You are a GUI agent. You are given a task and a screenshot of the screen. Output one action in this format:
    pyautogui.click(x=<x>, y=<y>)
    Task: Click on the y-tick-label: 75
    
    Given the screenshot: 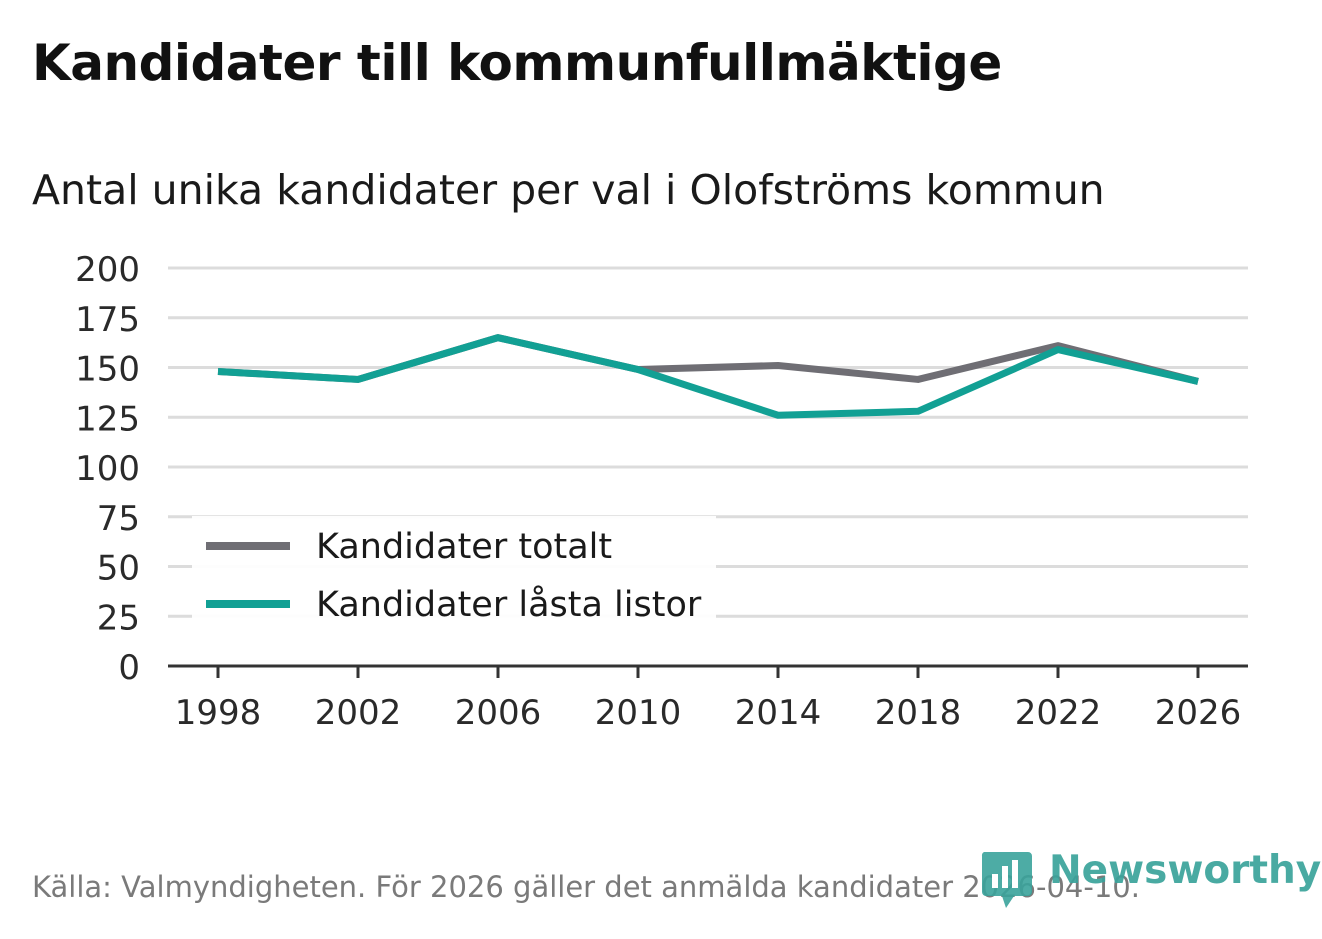 What is the action you would take?
    pyautogui.click(x=118, y=519)
    